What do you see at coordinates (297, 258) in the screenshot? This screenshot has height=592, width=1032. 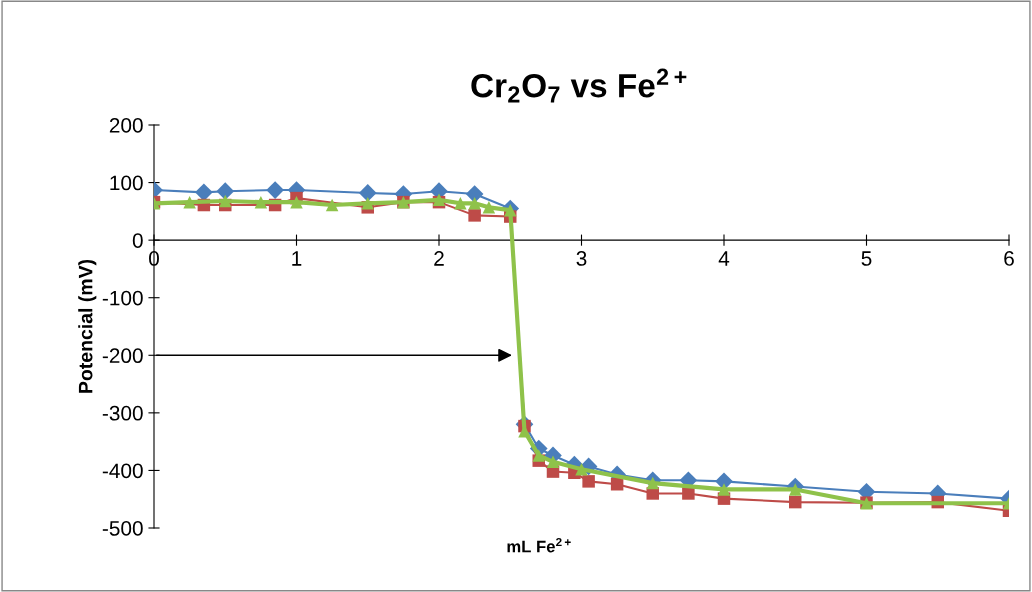 I see `x-tick-label: 1` at bounding box center [297, 258].